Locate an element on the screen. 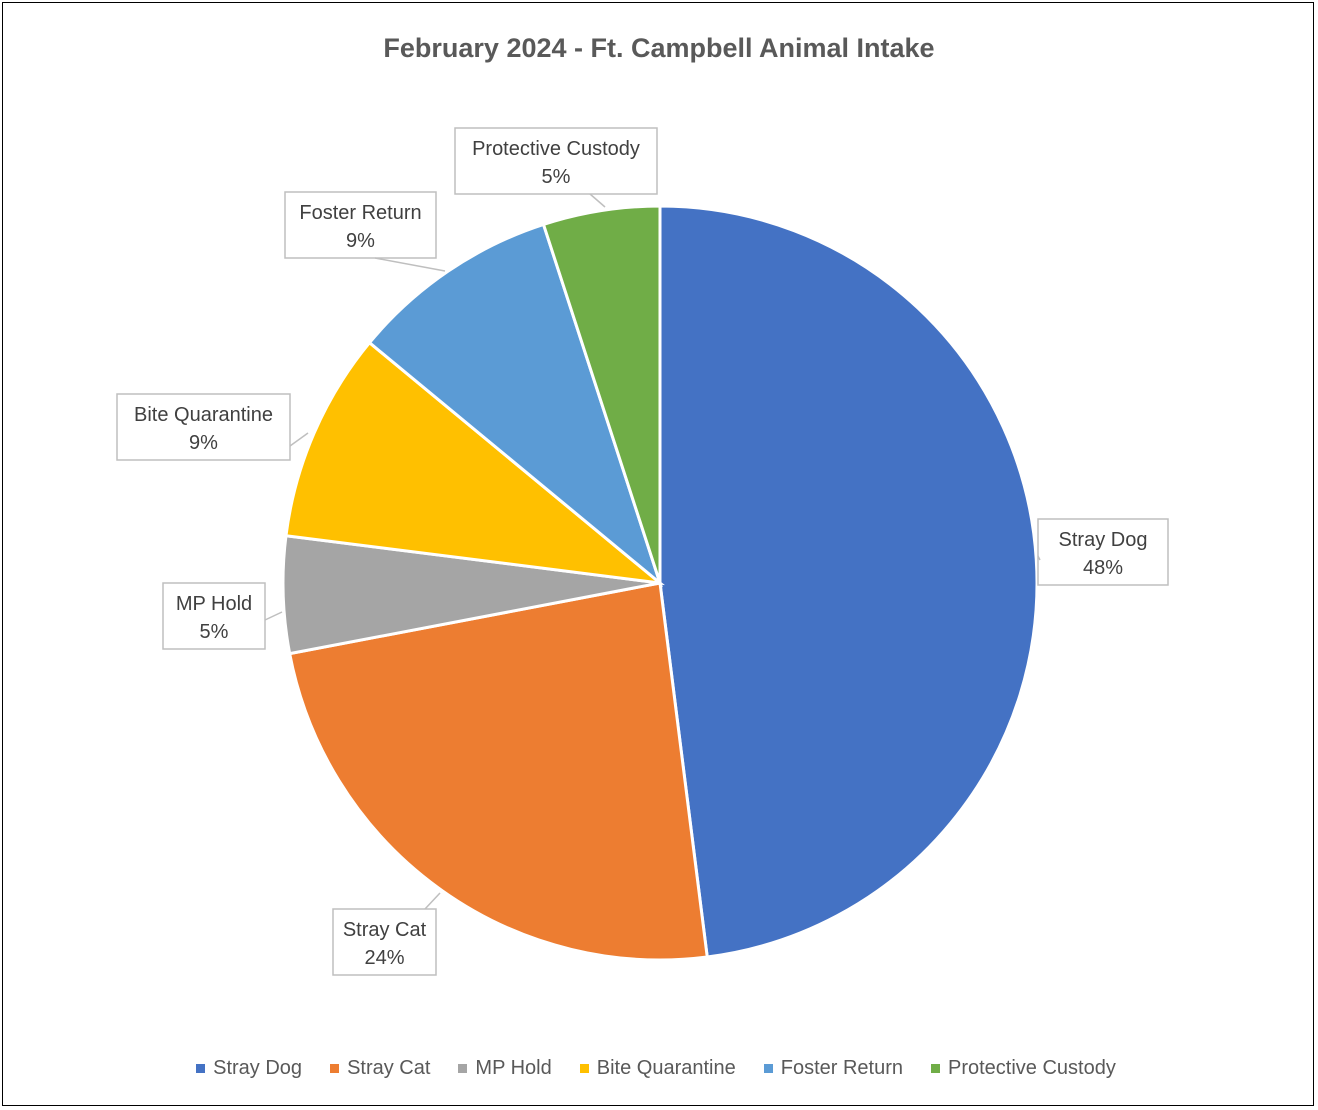  legend-item-mp-hold: MP Hold is located at coordinates (505, 1068).